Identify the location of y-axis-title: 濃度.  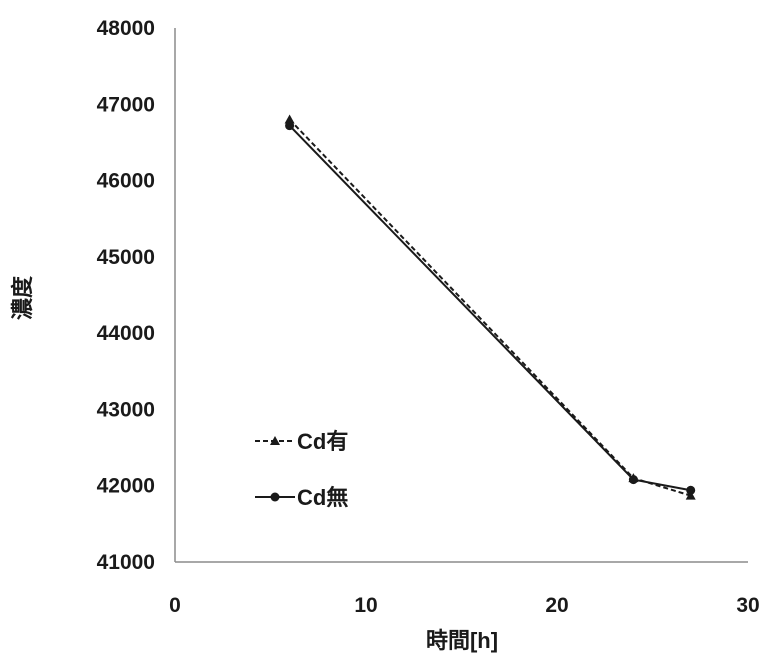
(22, 297).